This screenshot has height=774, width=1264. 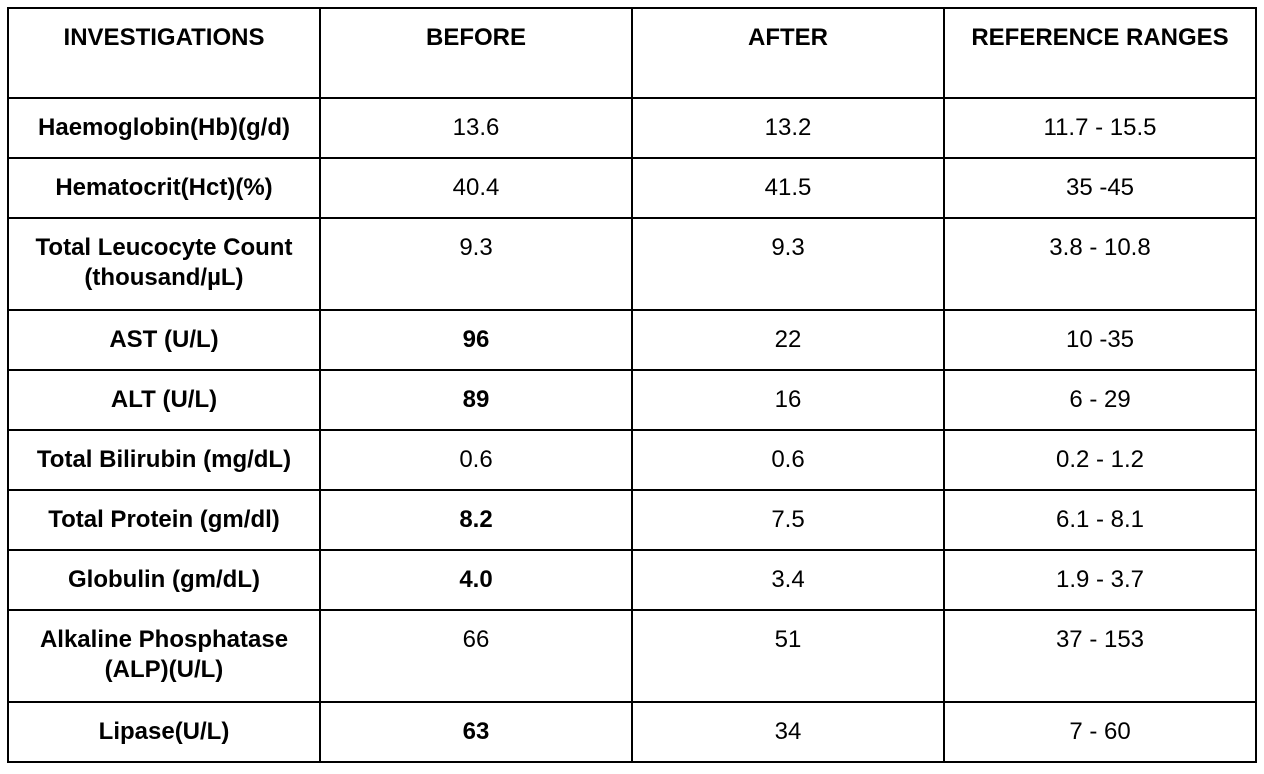 I want to click on investigation-name: Alkaline Phosphatase (ALP)(U/L), so click(x=164, y=656).